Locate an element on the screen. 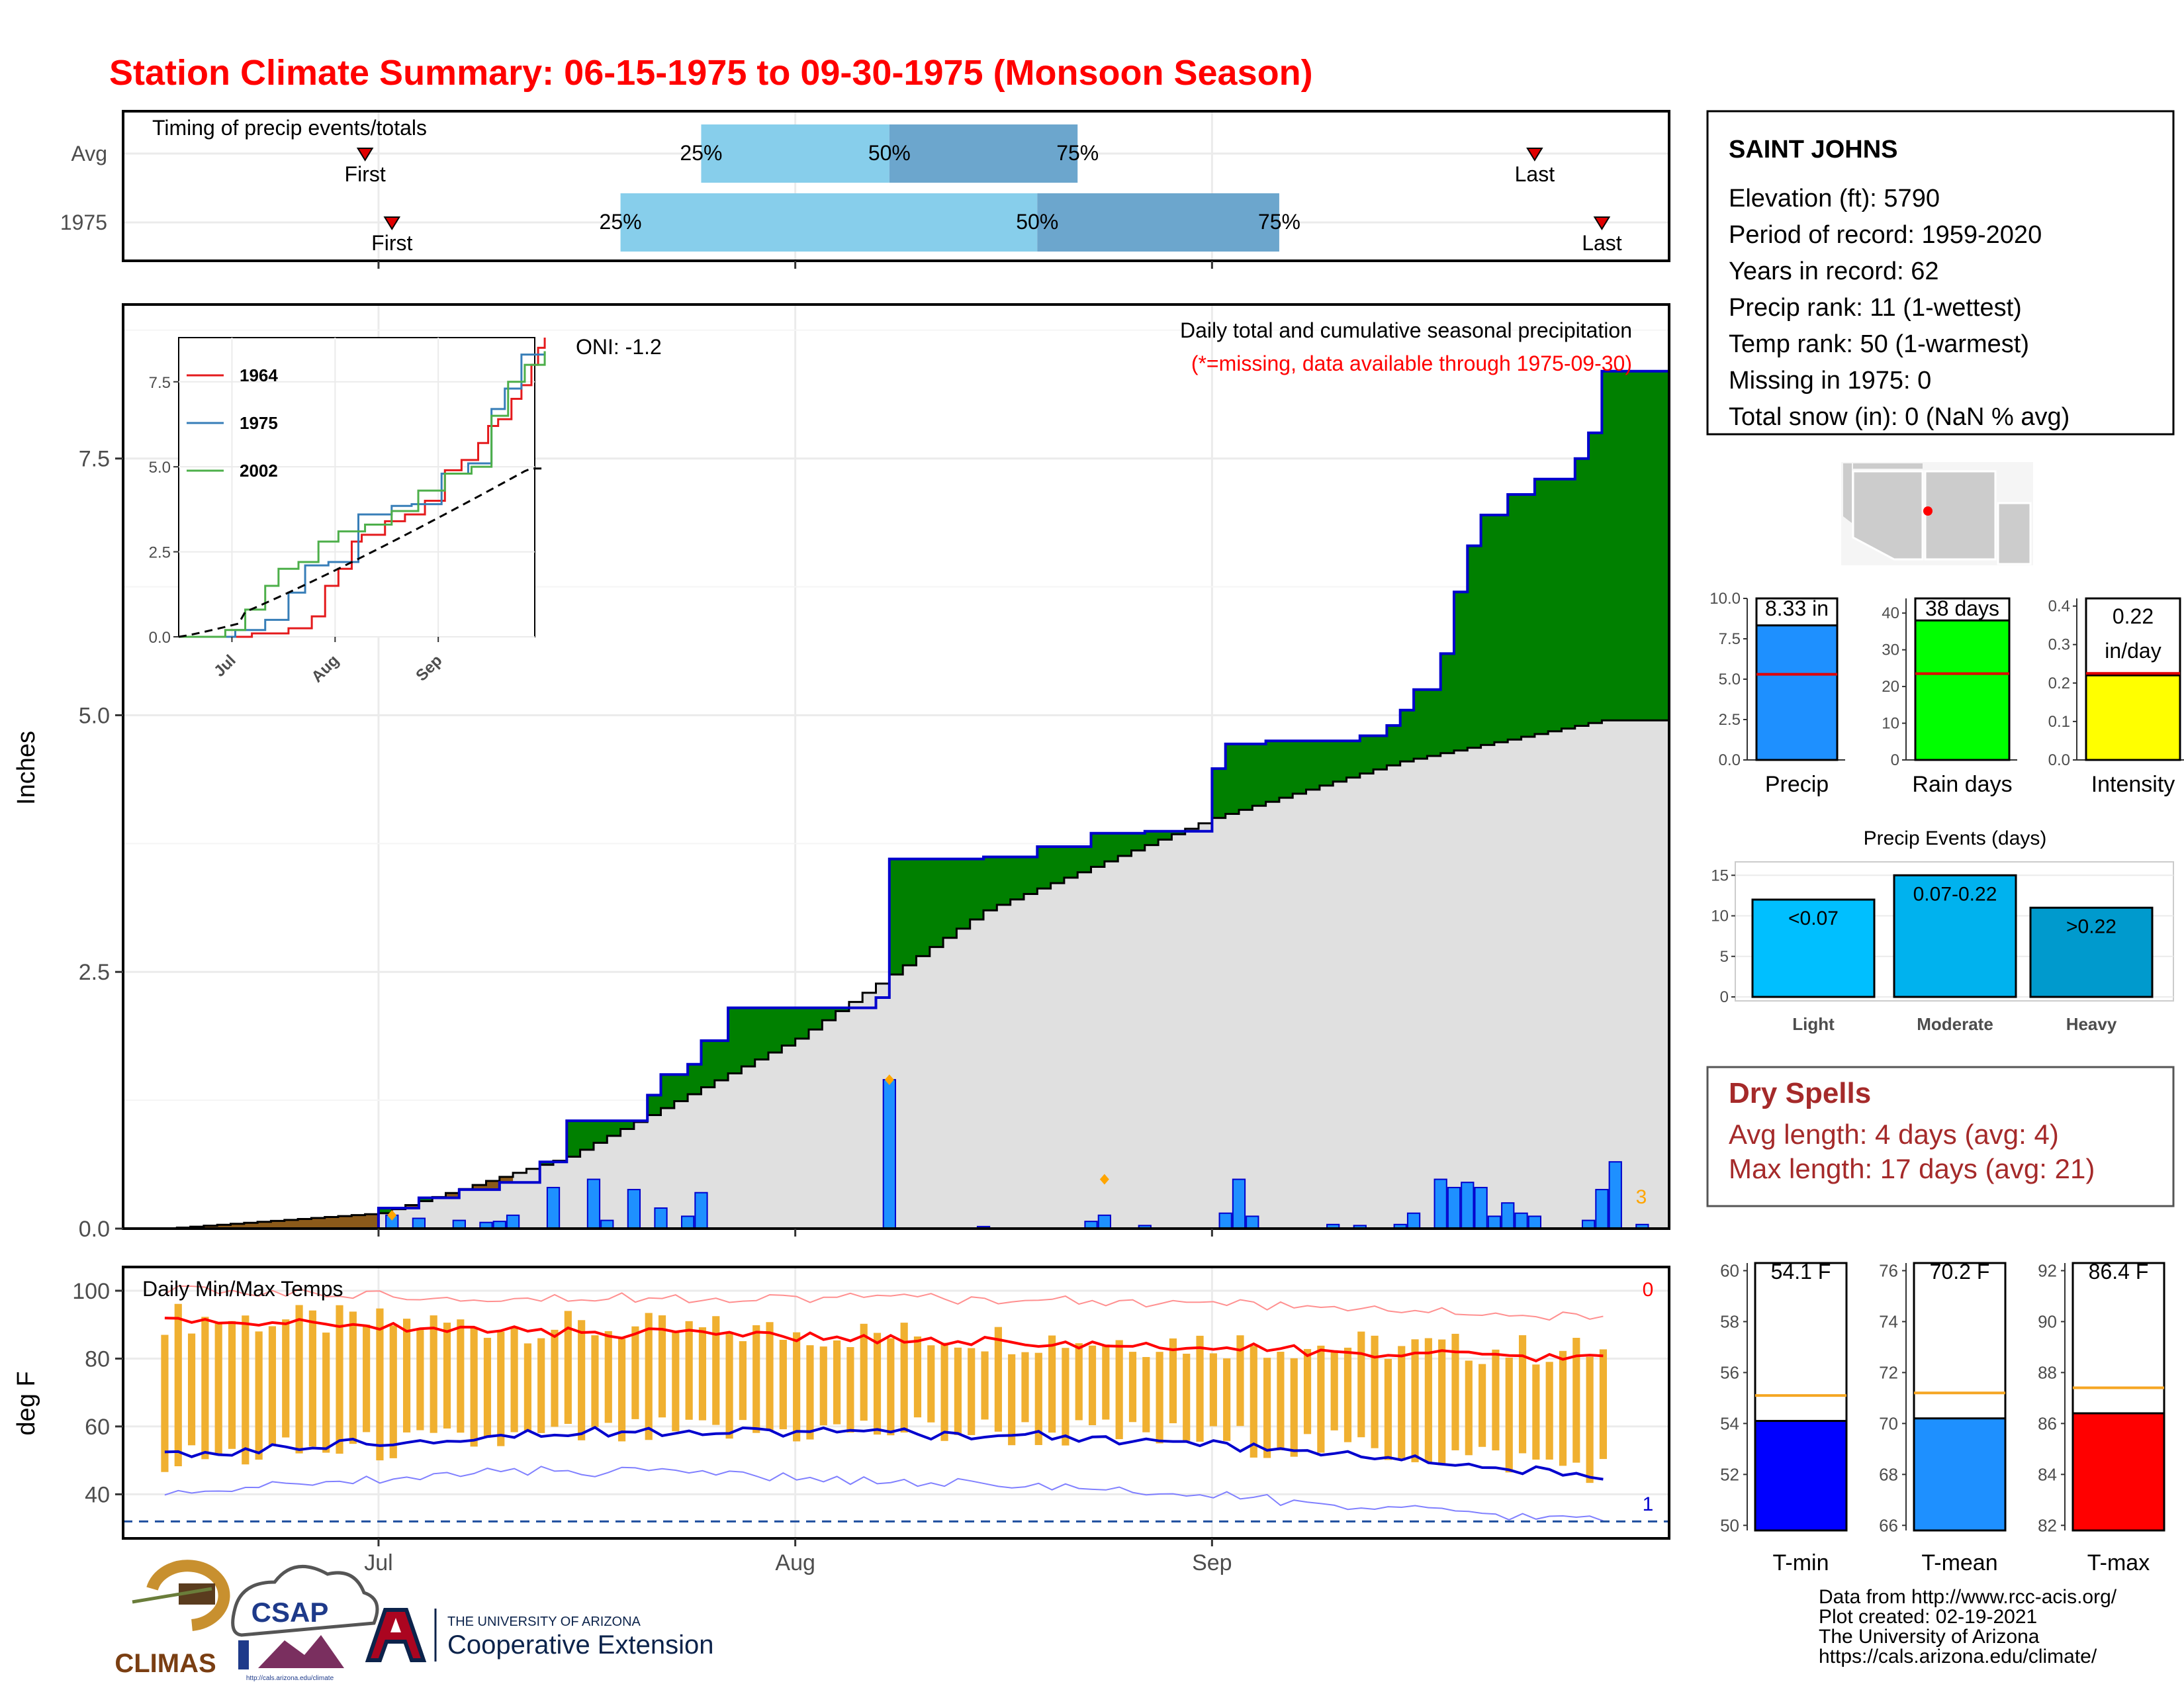 This screenshot has height=1688, width=2184. summary-bar-label2: in/day is located at coordinates (2133, 651).